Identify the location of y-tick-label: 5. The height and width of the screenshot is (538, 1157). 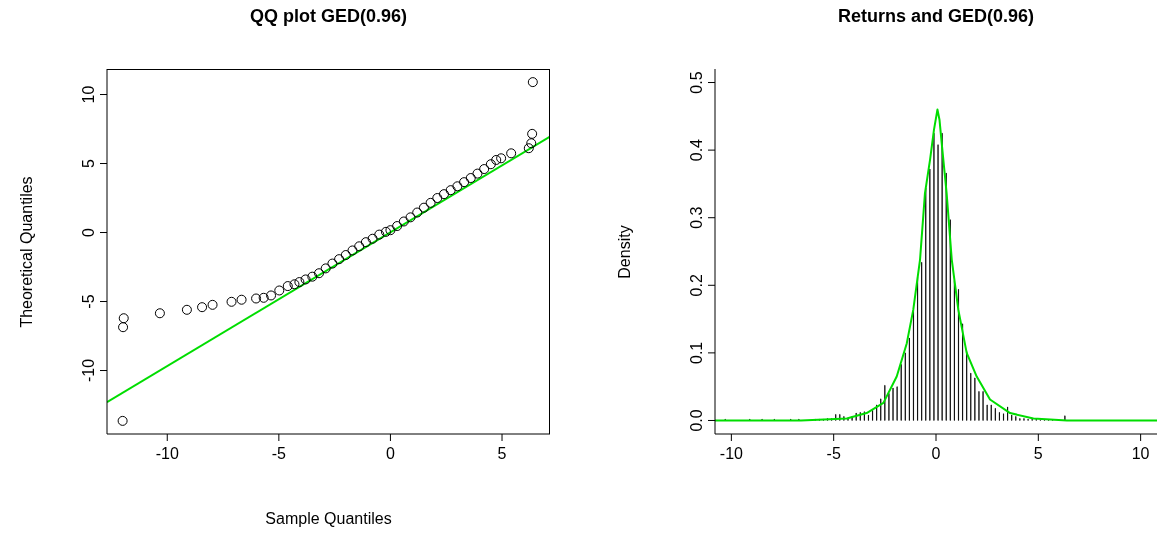
(88, 163).